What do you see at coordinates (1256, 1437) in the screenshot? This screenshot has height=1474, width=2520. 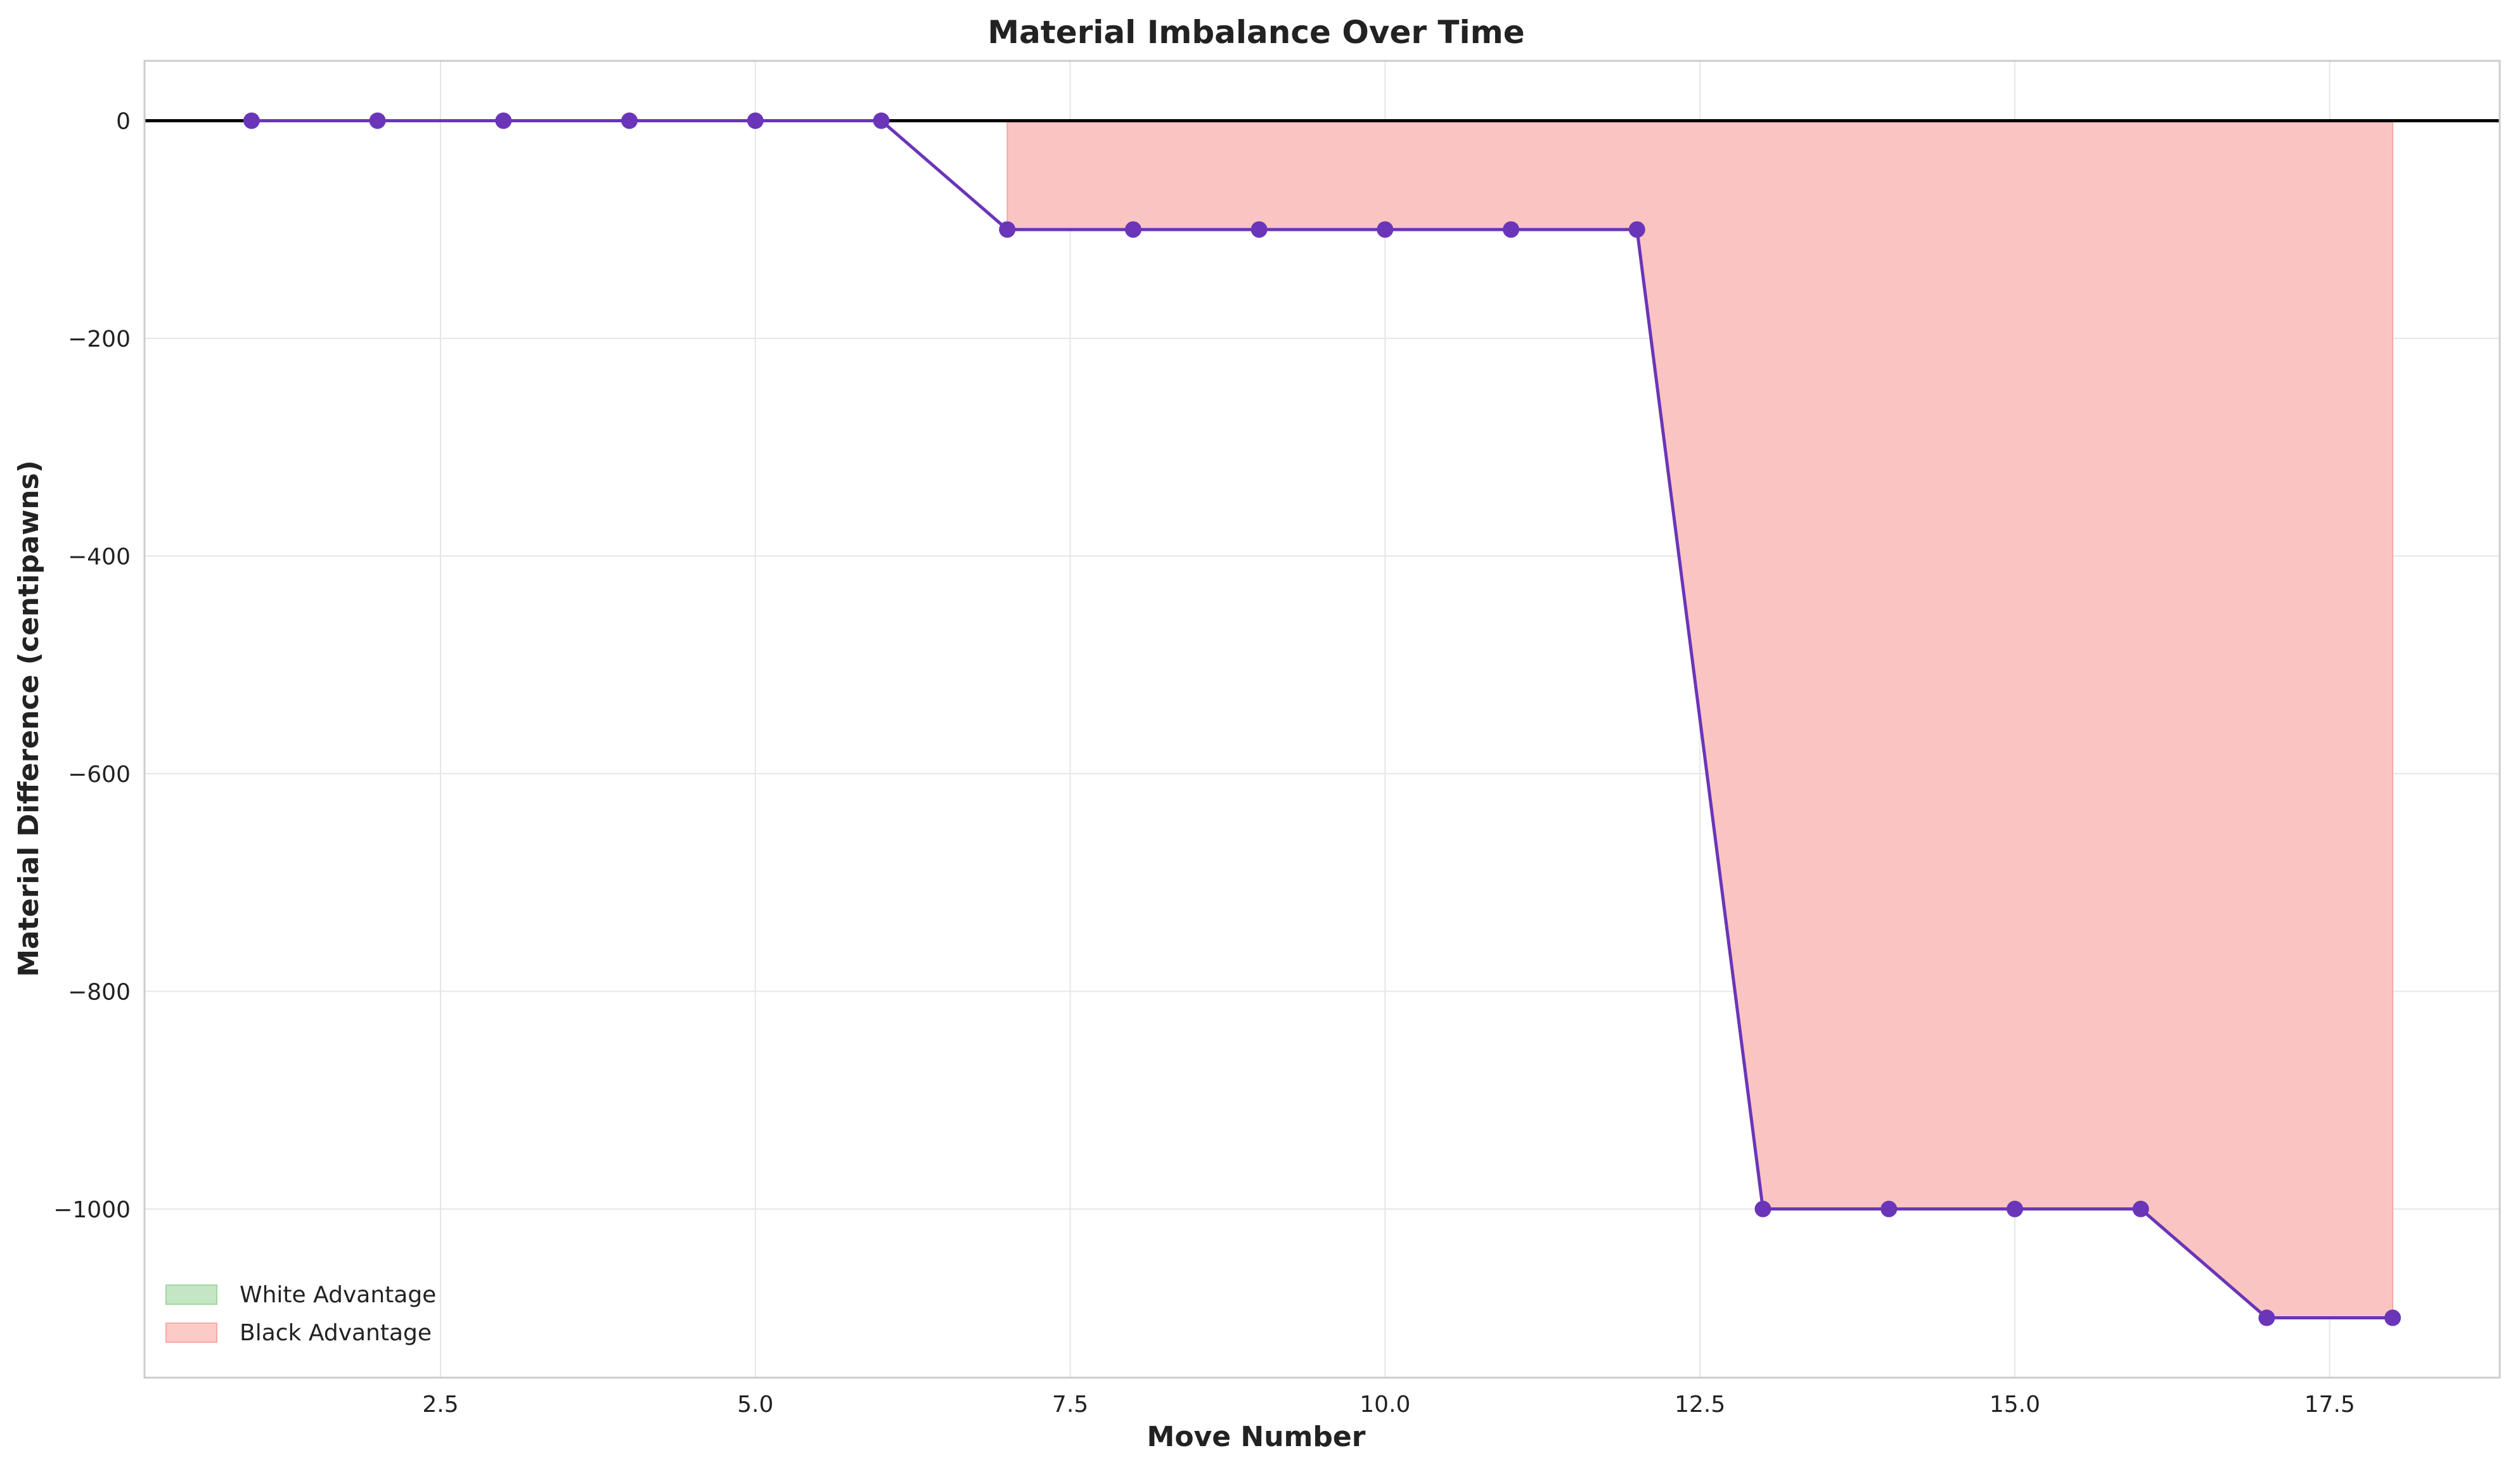 I see `x-axis-label: Move Number` at bounding box center [1256, 1437].